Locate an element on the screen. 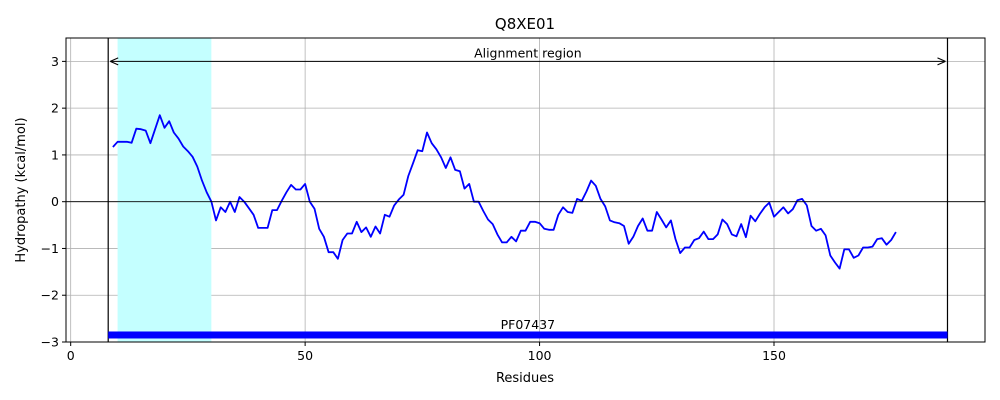  x-axis-ticks: 0 50 100 150 is located at coordinates (426, 352).